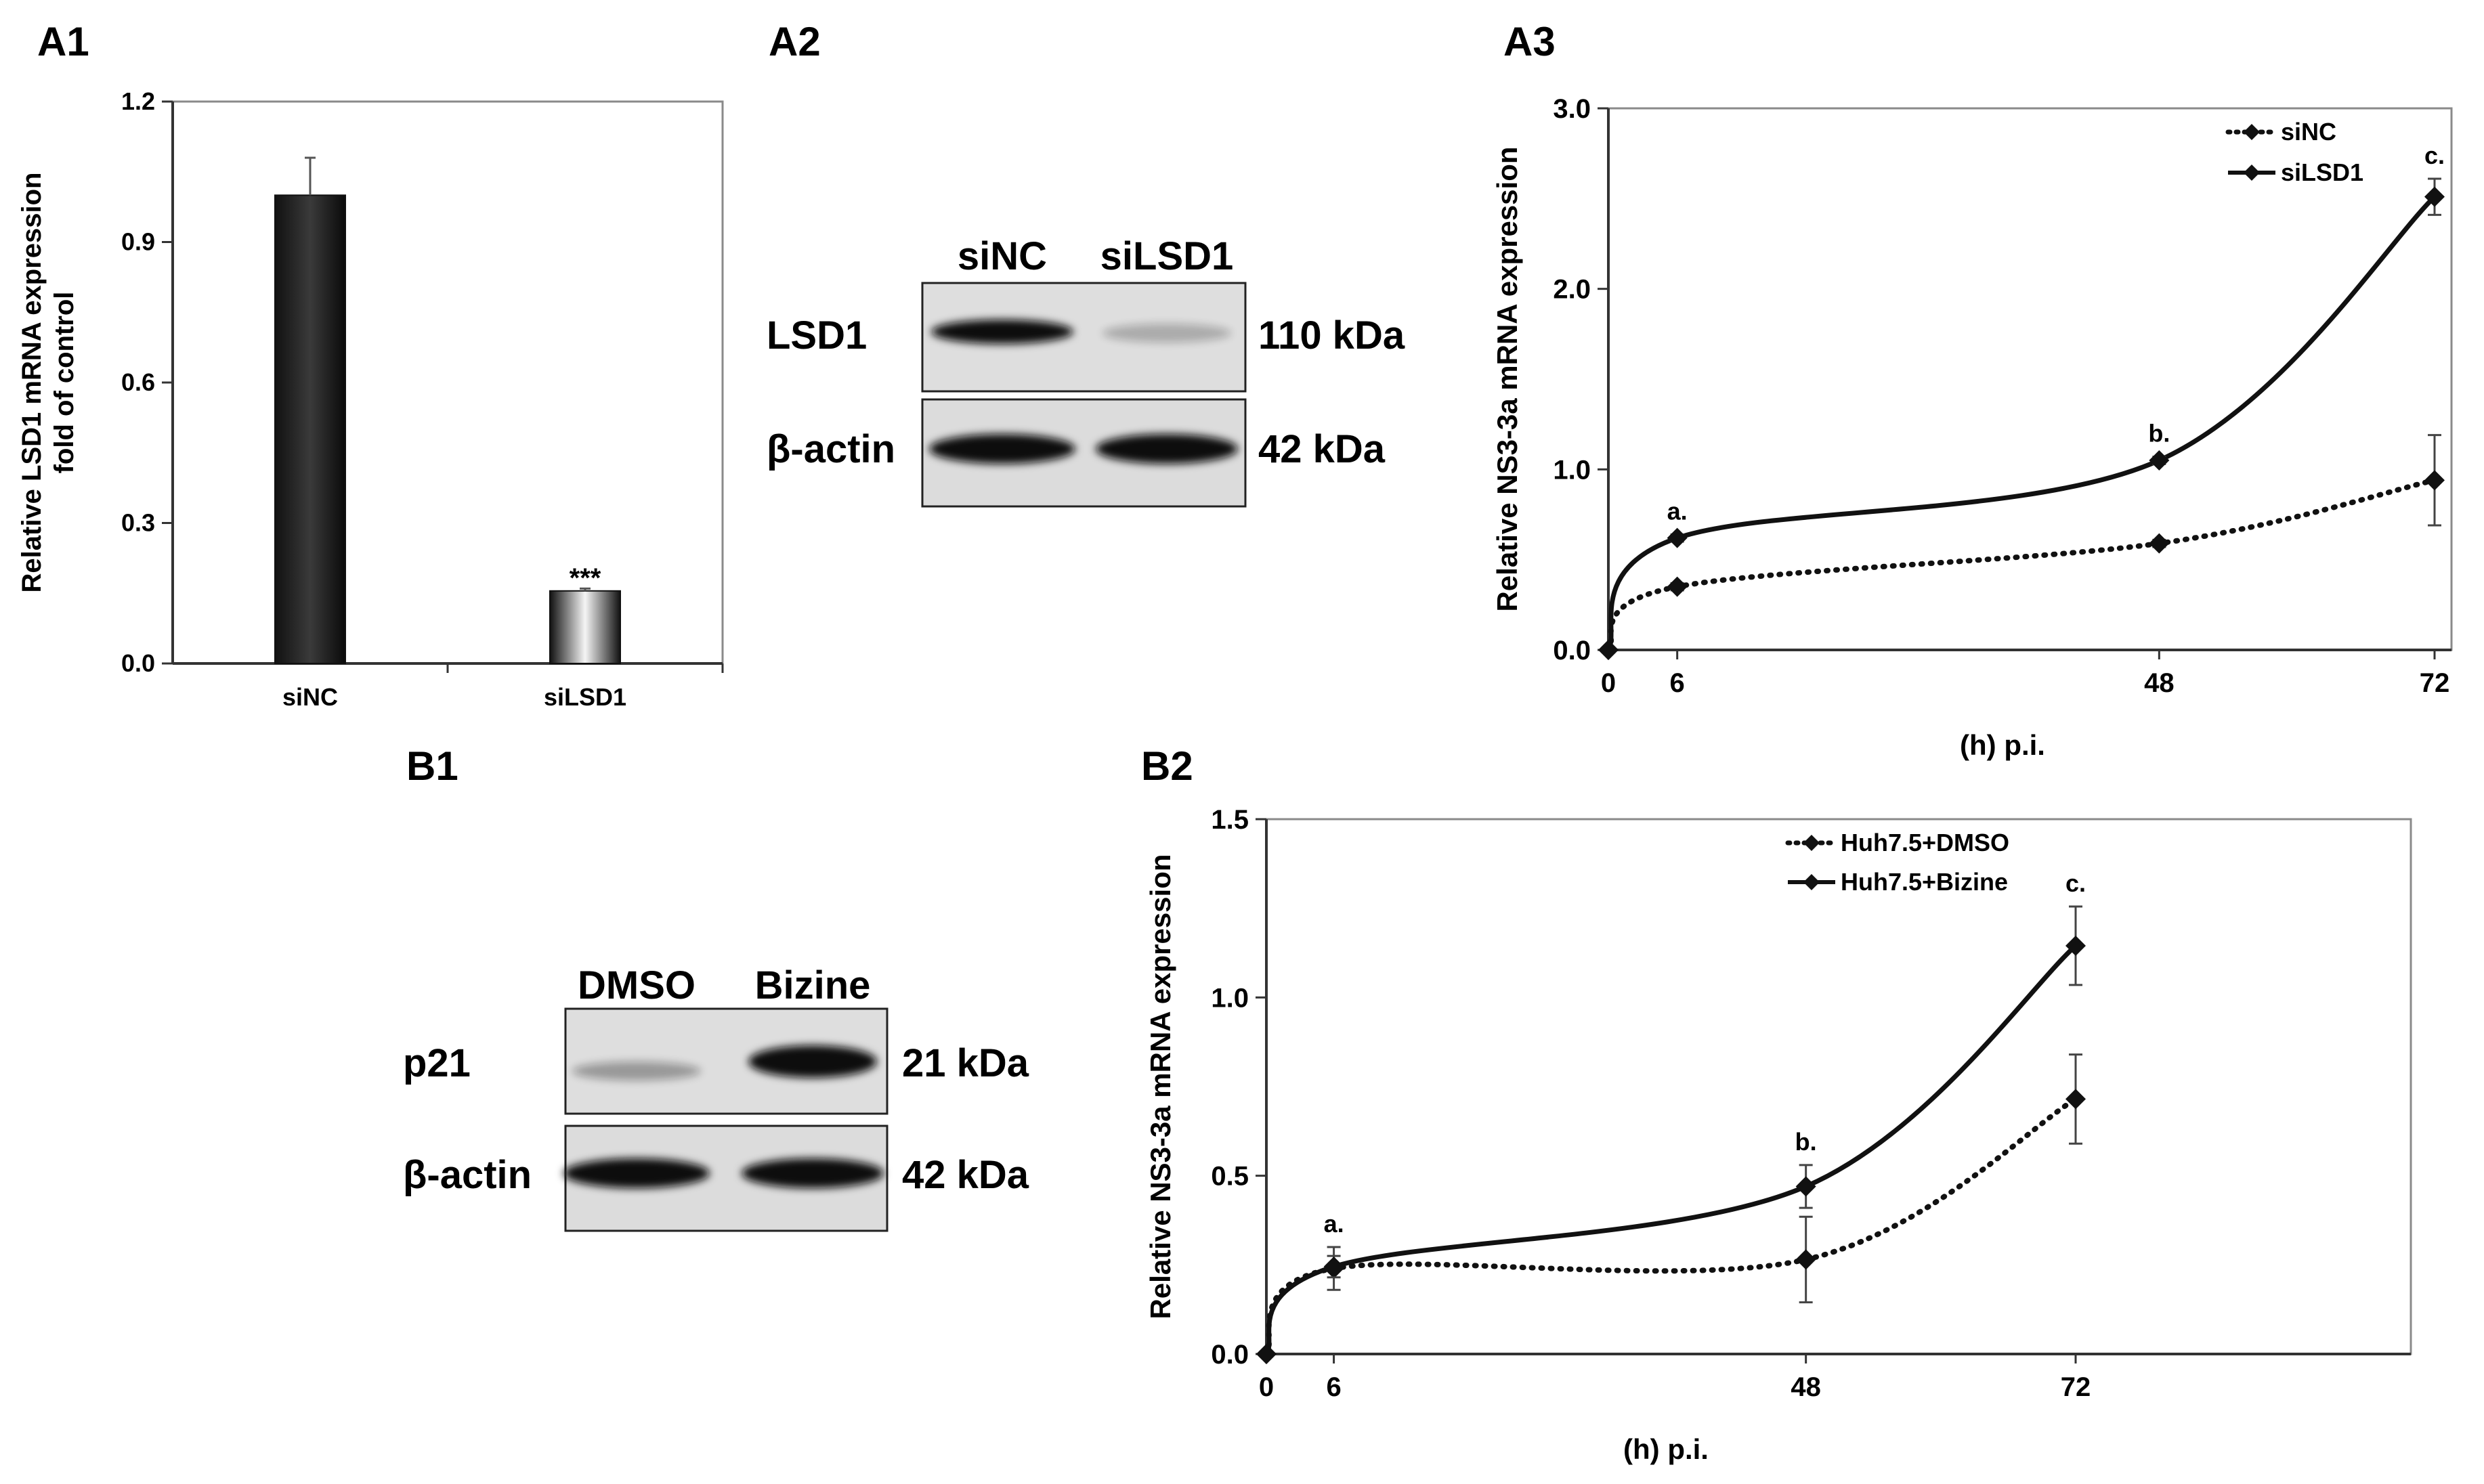 The height and width of the screenshot is (1484, 2484). I want to click on panel-label-a3: A3, so click(1529, 41).